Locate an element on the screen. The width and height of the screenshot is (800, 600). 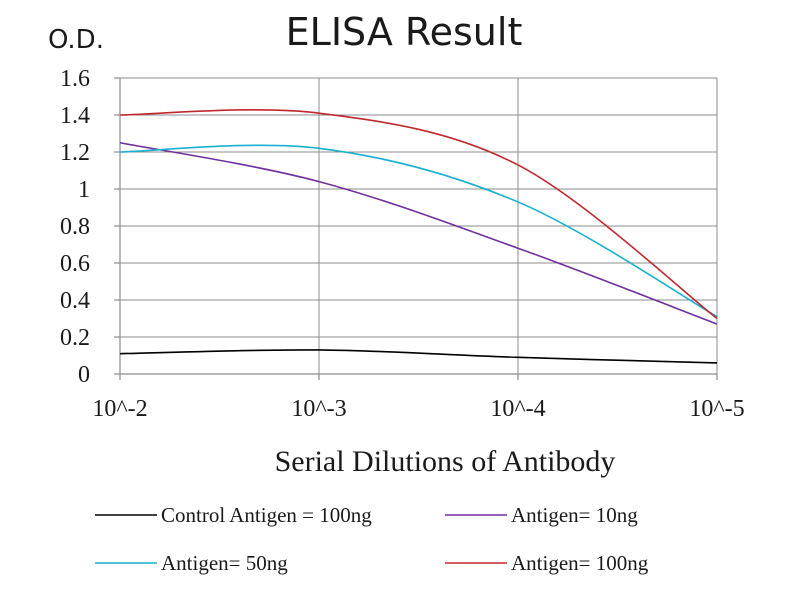
x-tick-label: 10^-5 is located at coordinates (716, 409).